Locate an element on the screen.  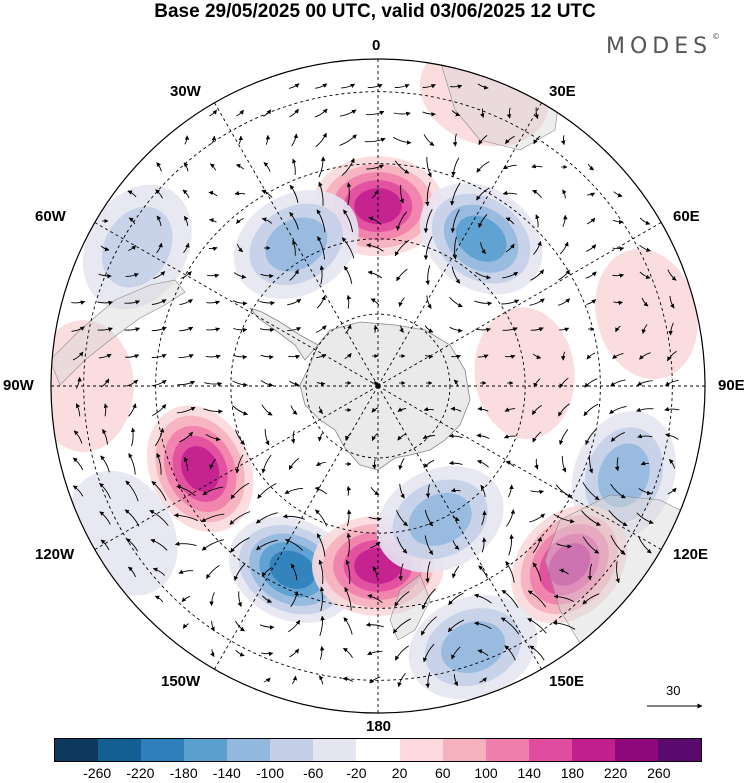
lon-label-150w: 150W is located at coordinates (181, 681).